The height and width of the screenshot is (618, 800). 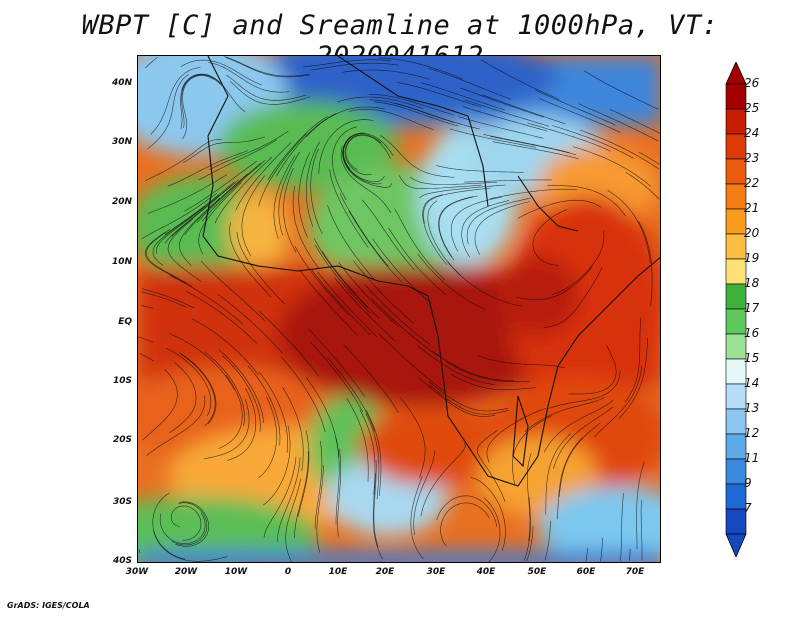 What do you see at coordinates (752, 133) in the screenshot?
I see `colorbar-label: 24` at bounding box center [752, 133].